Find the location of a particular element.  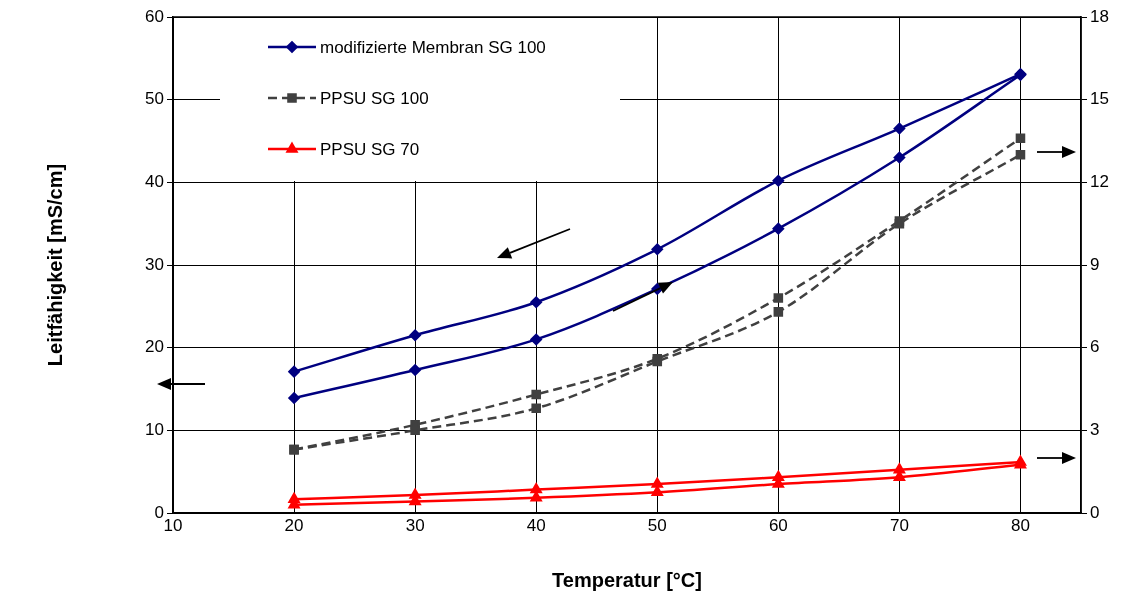

x-tick-label: 60 is located at coordinates (778, 525).